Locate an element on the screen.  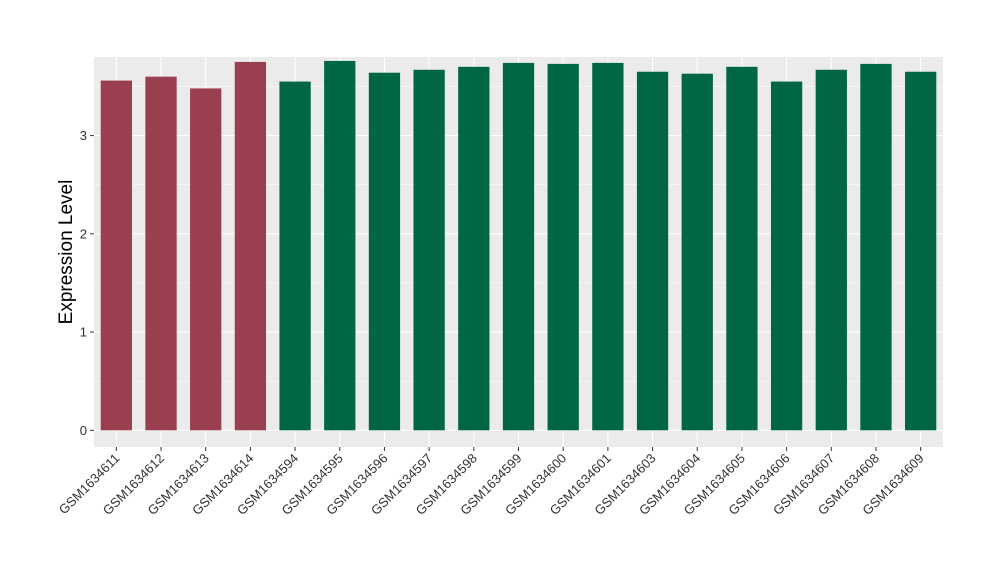
bar-GSM1634609 is located at coordinates (921, 251).